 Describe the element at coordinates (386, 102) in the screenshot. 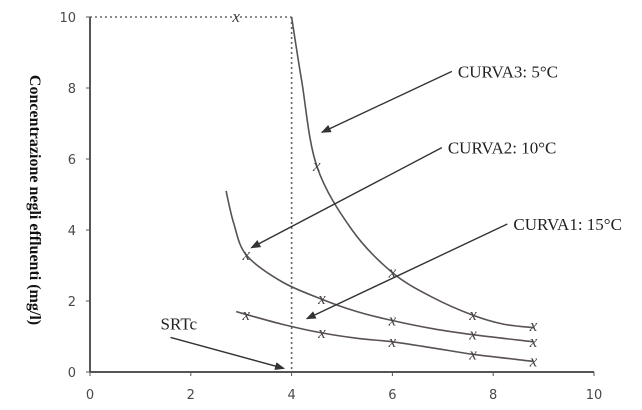

I see `curva3-annotation-arrow` at that location.